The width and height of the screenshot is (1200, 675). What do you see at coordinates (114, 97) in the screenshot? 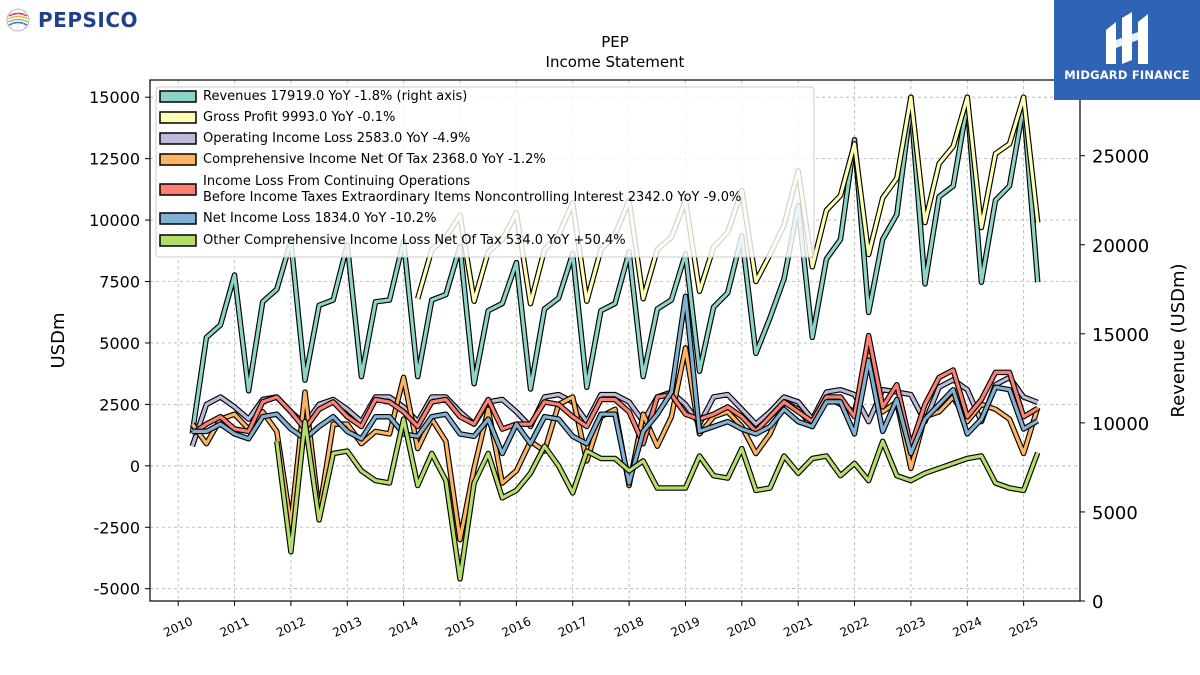
I see `y-tick-label: 15000` at bounding box center [114, 97].